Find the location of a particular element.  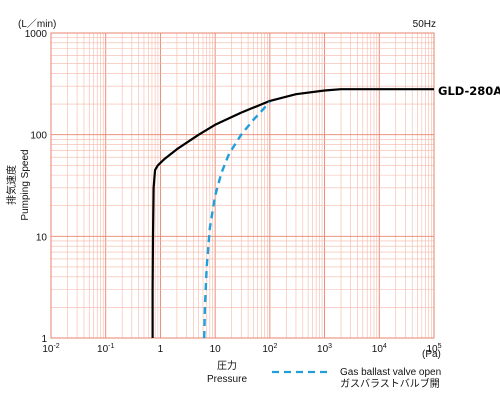

x-tick-label: 10⁴ is located at coordinates (379, 349).